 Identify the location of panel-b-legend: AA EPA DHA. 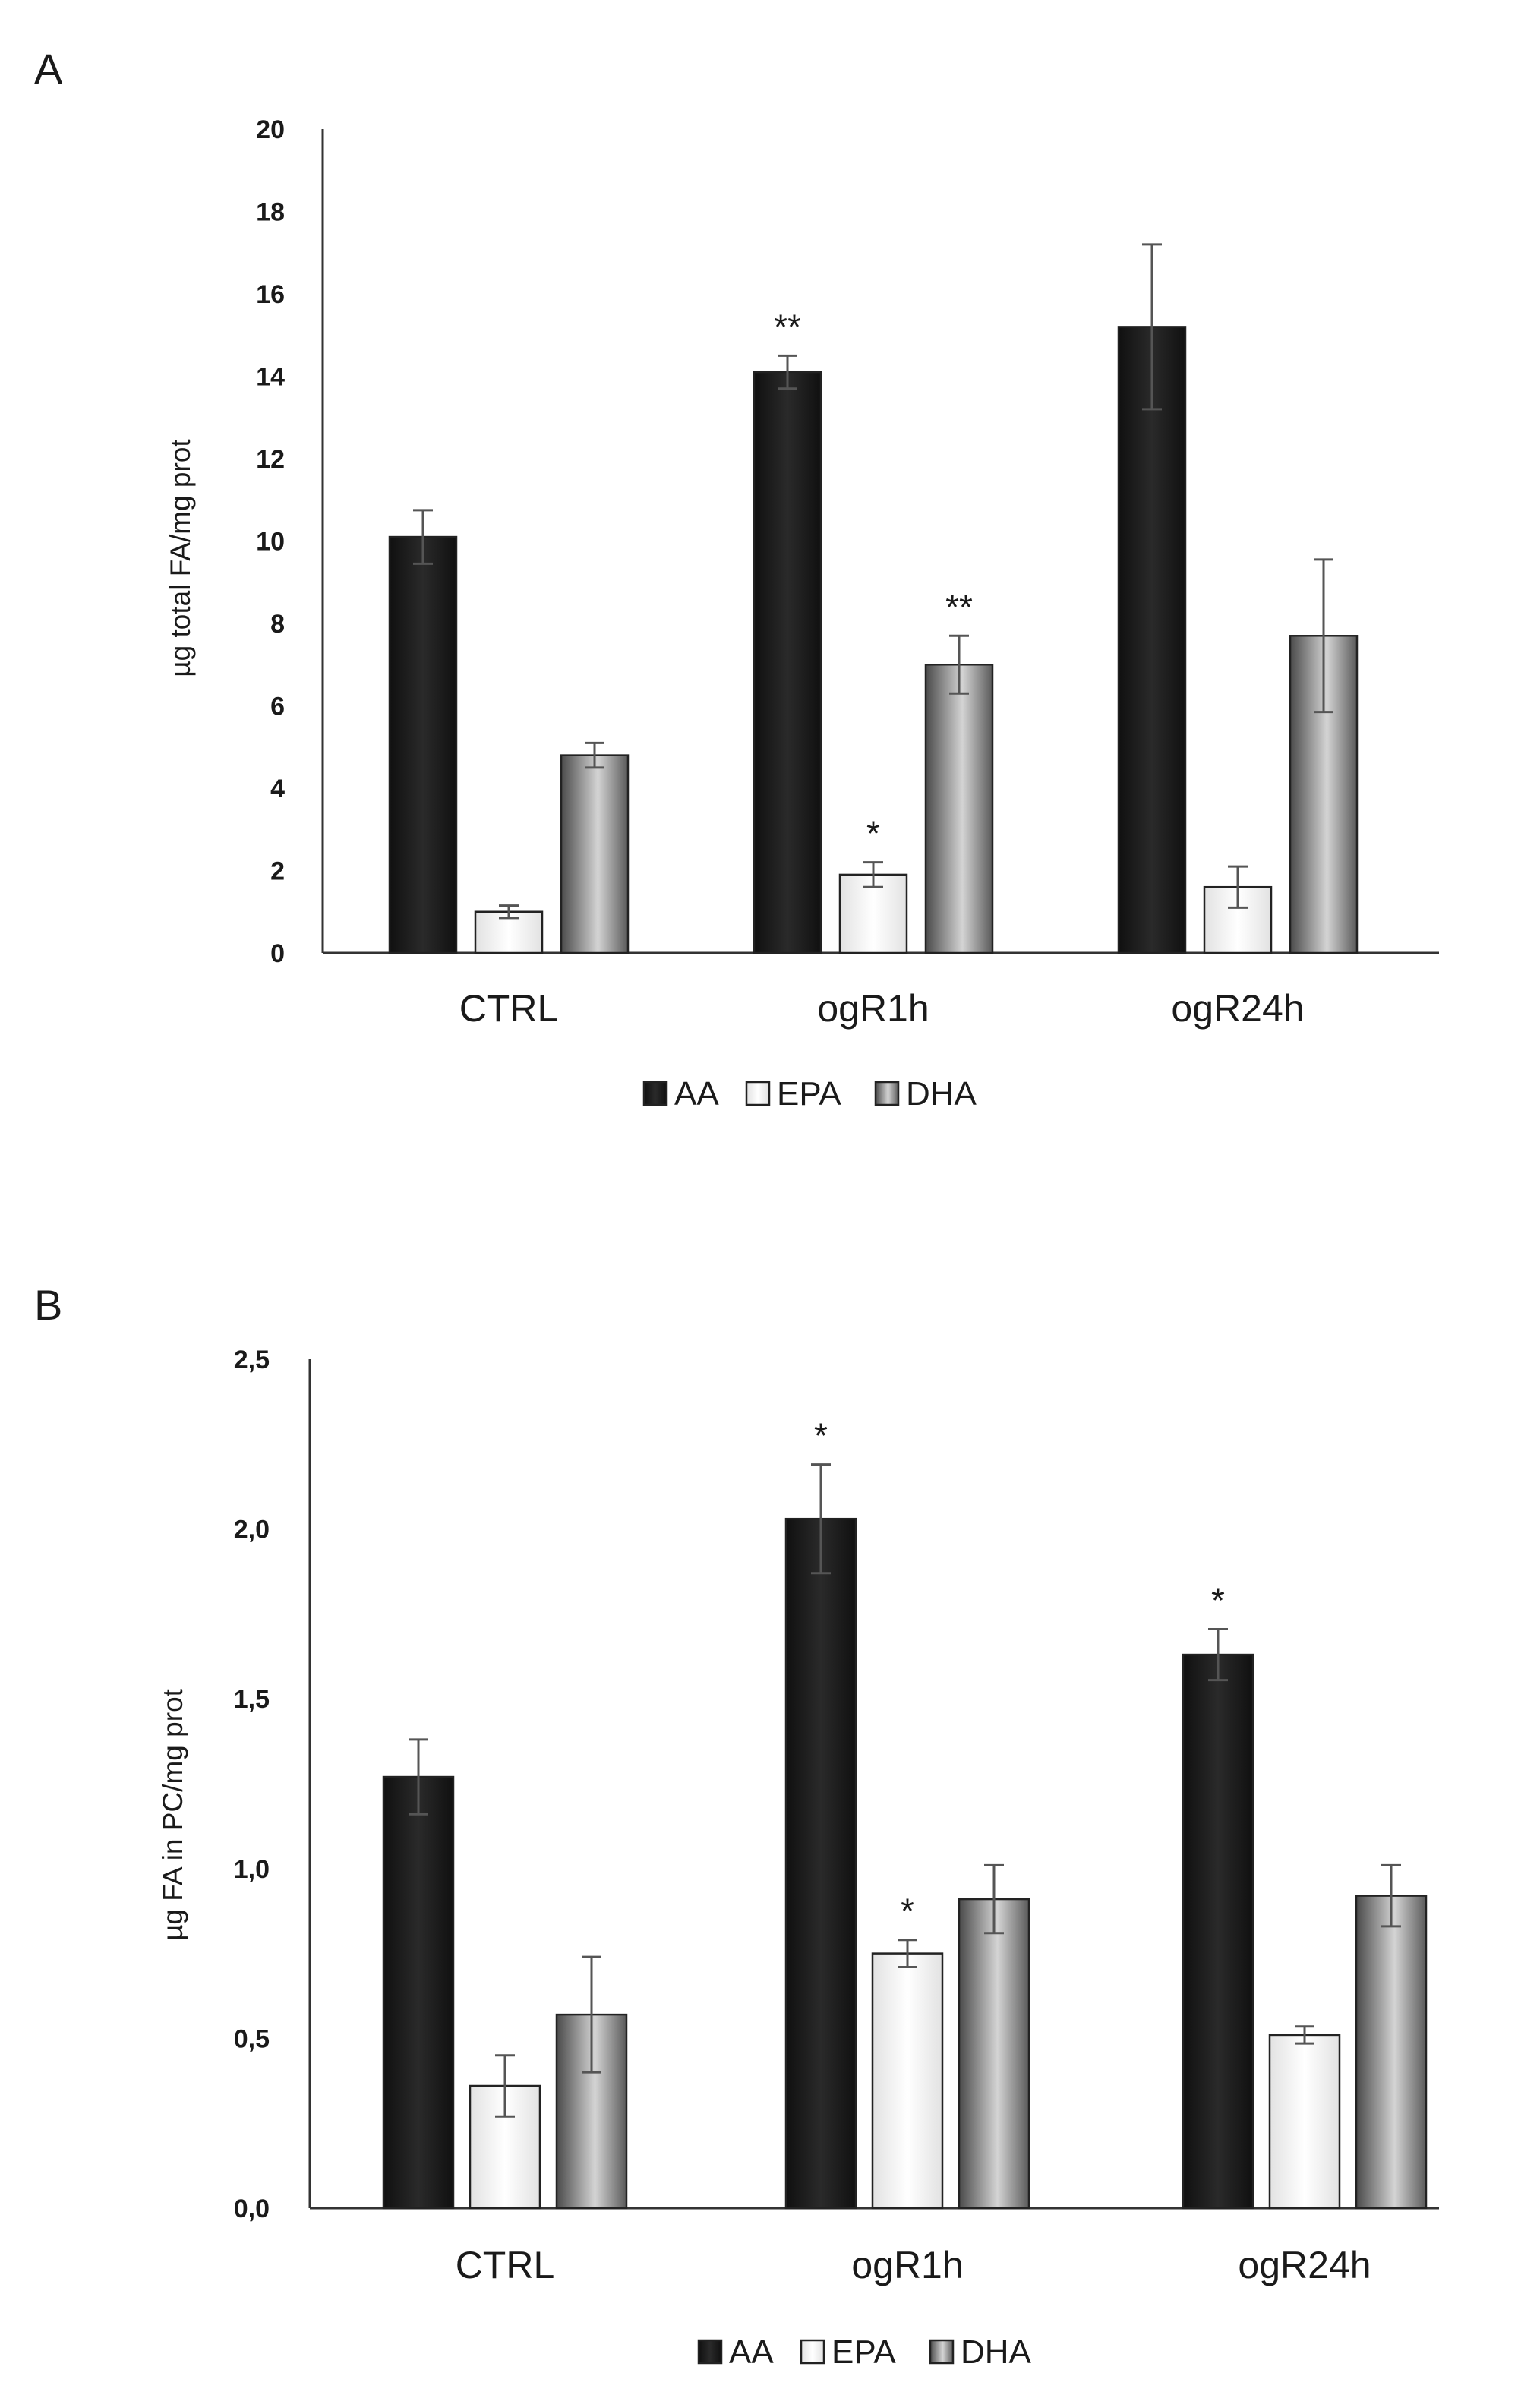
(864, 2352).